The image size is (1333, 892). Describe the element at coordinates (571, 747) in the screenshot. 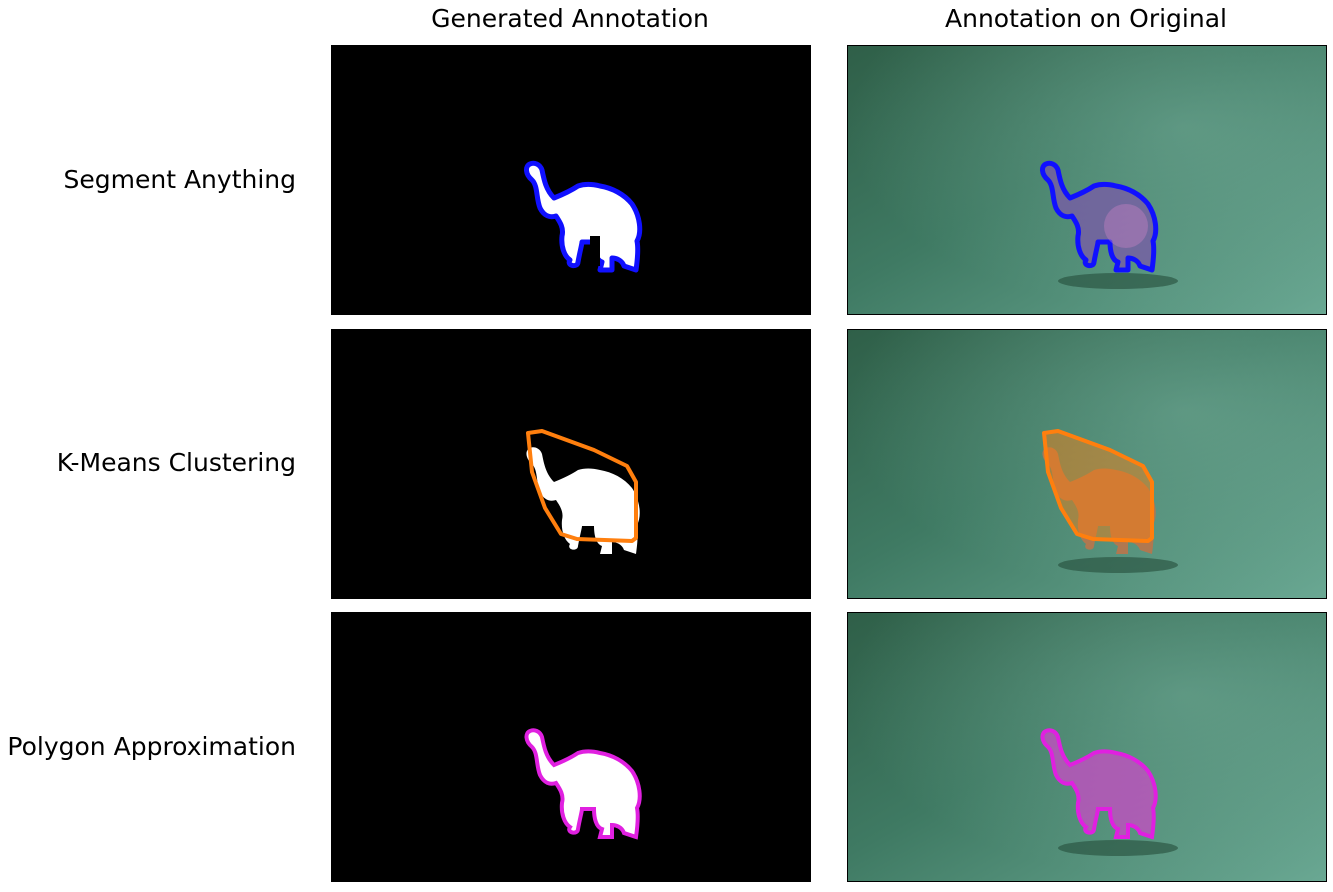

I see `mask-panel-polygon` at that location.